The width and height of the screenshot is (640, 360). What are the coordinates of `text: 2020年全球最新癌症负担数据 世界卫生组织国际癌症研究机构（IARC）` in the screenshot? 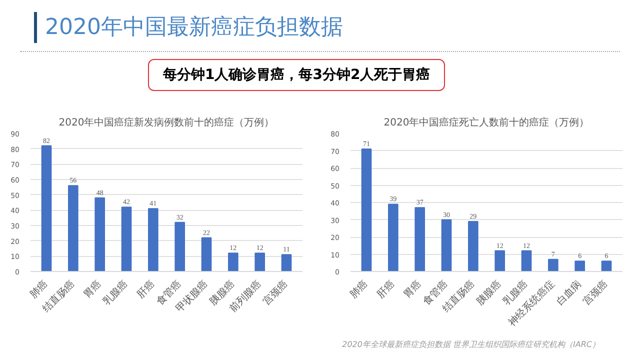 It's located at (470, 344).